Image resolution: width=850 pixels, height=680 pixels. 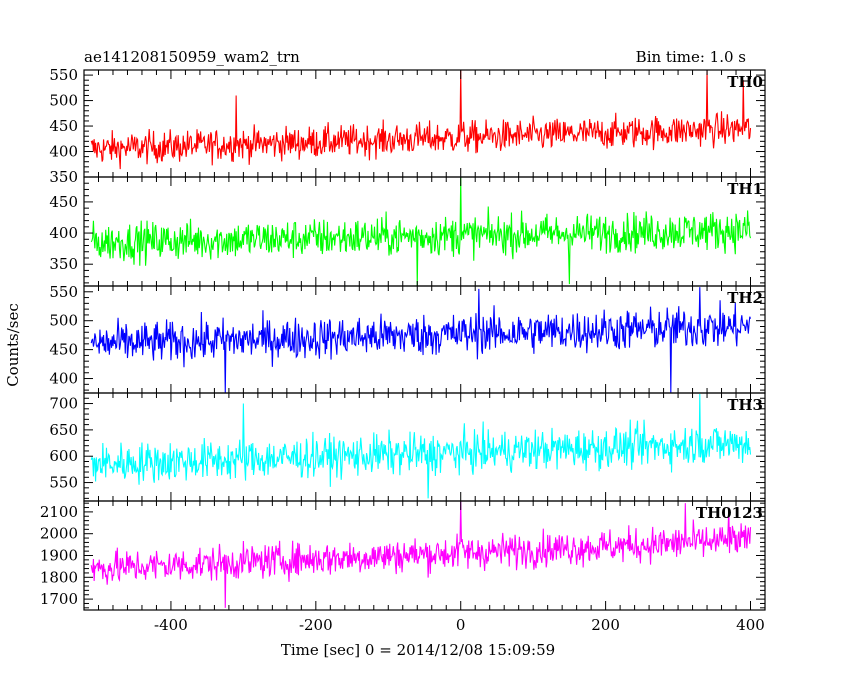 What do you see at coordinates (316, 625) in the screenshot?
I see `x-tick-label: -200` at bounding box center [316, 625].